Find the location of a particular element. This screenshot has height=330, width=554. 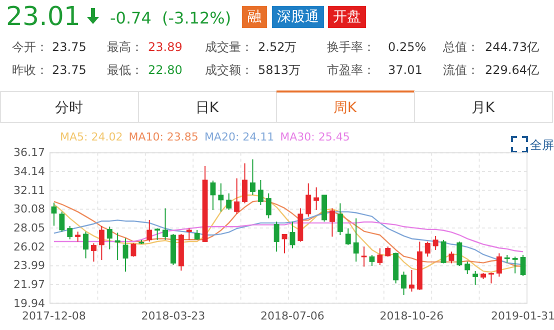

text: (-3.12%) is located at coordinates (197, 18).